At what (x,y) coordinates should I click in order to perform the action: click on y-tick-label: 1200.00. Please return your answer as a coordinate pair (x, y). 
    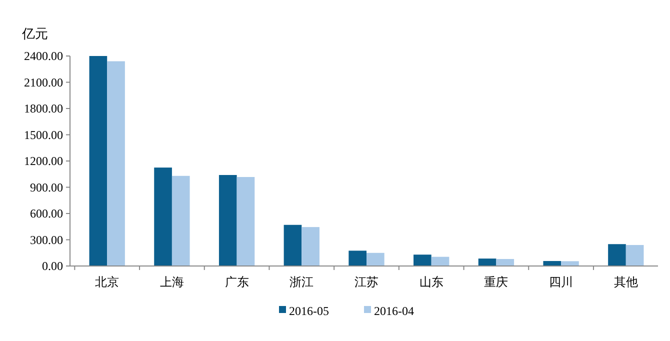
    Looking at the image, I should click on (43, 161).